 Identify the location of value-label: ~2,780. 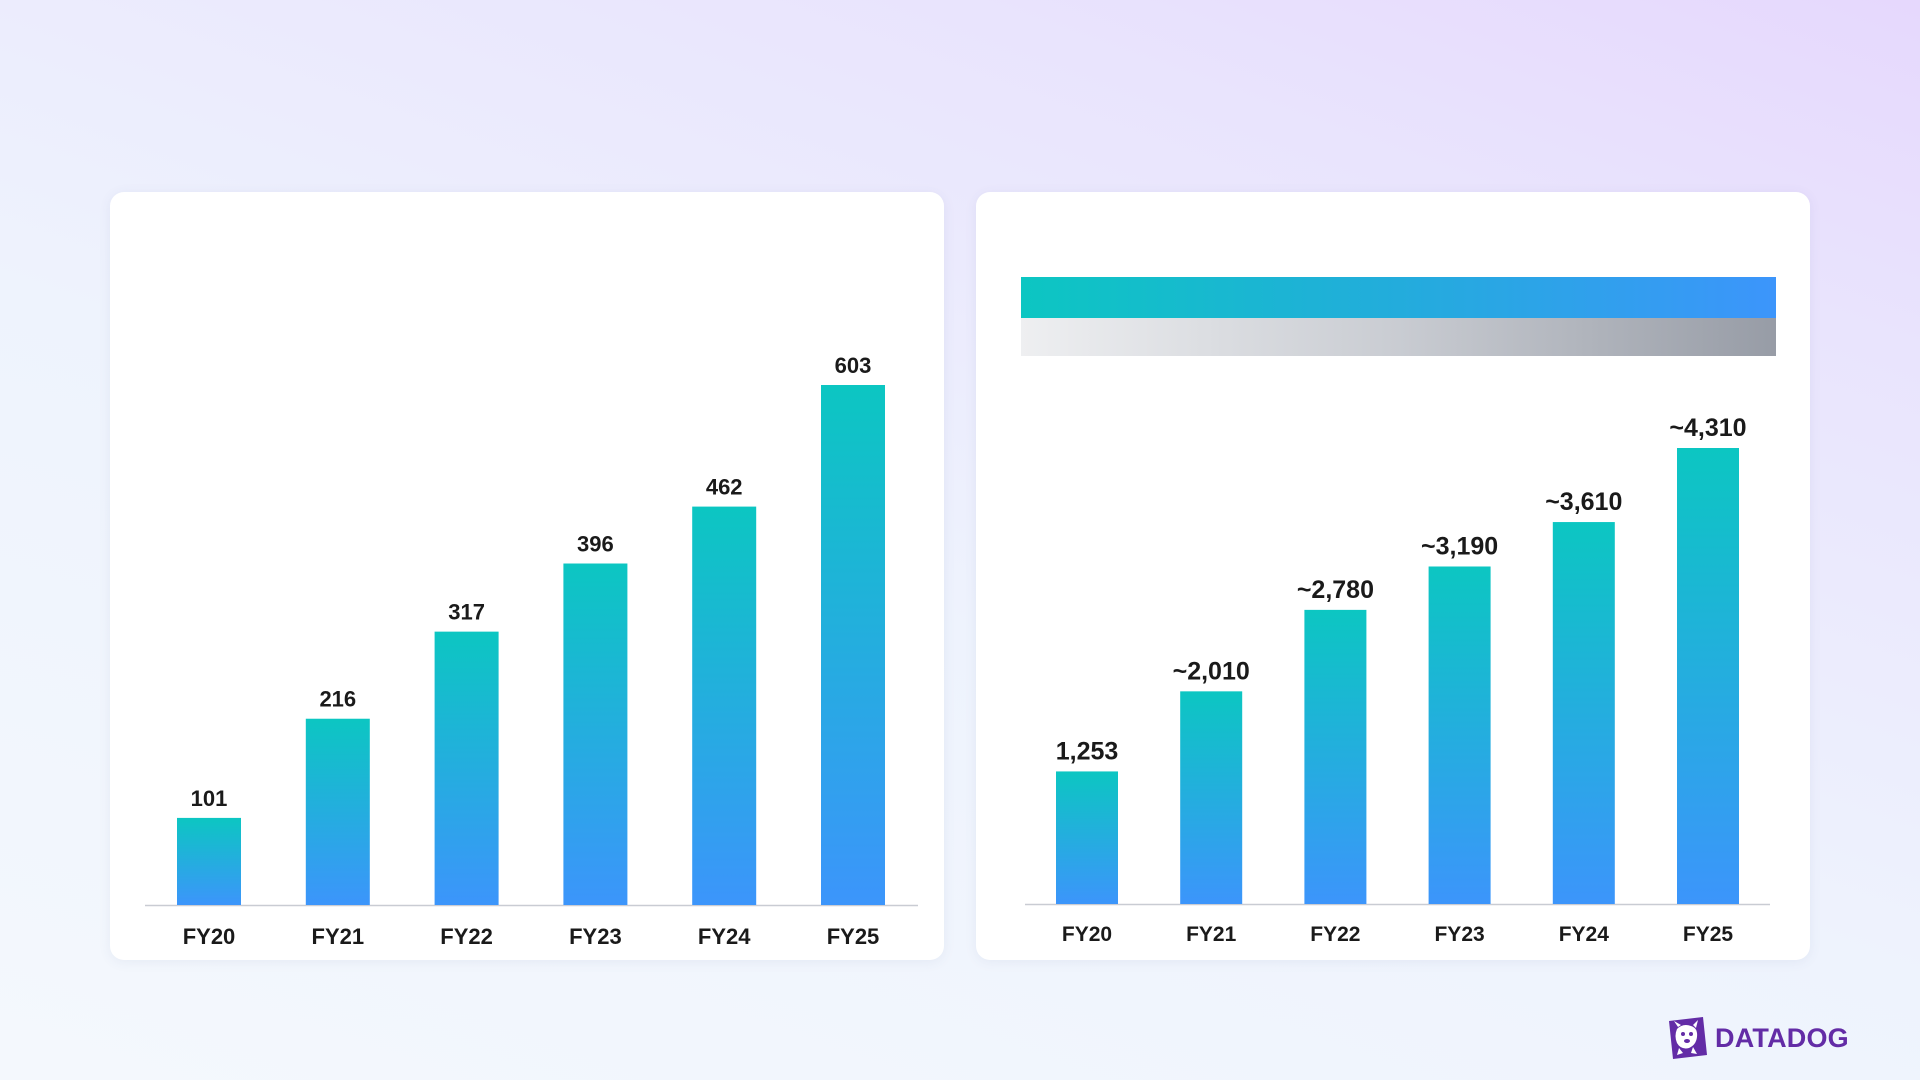
(1335, 590).